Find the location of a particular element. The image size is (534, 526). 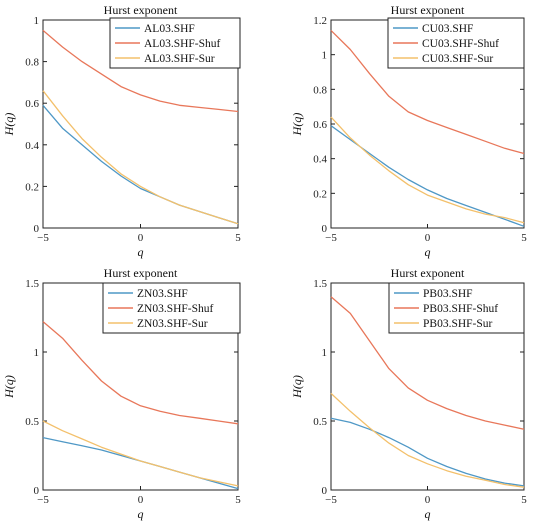

legend-label-1: AL03.SHF is located at coordinates (169, 29).